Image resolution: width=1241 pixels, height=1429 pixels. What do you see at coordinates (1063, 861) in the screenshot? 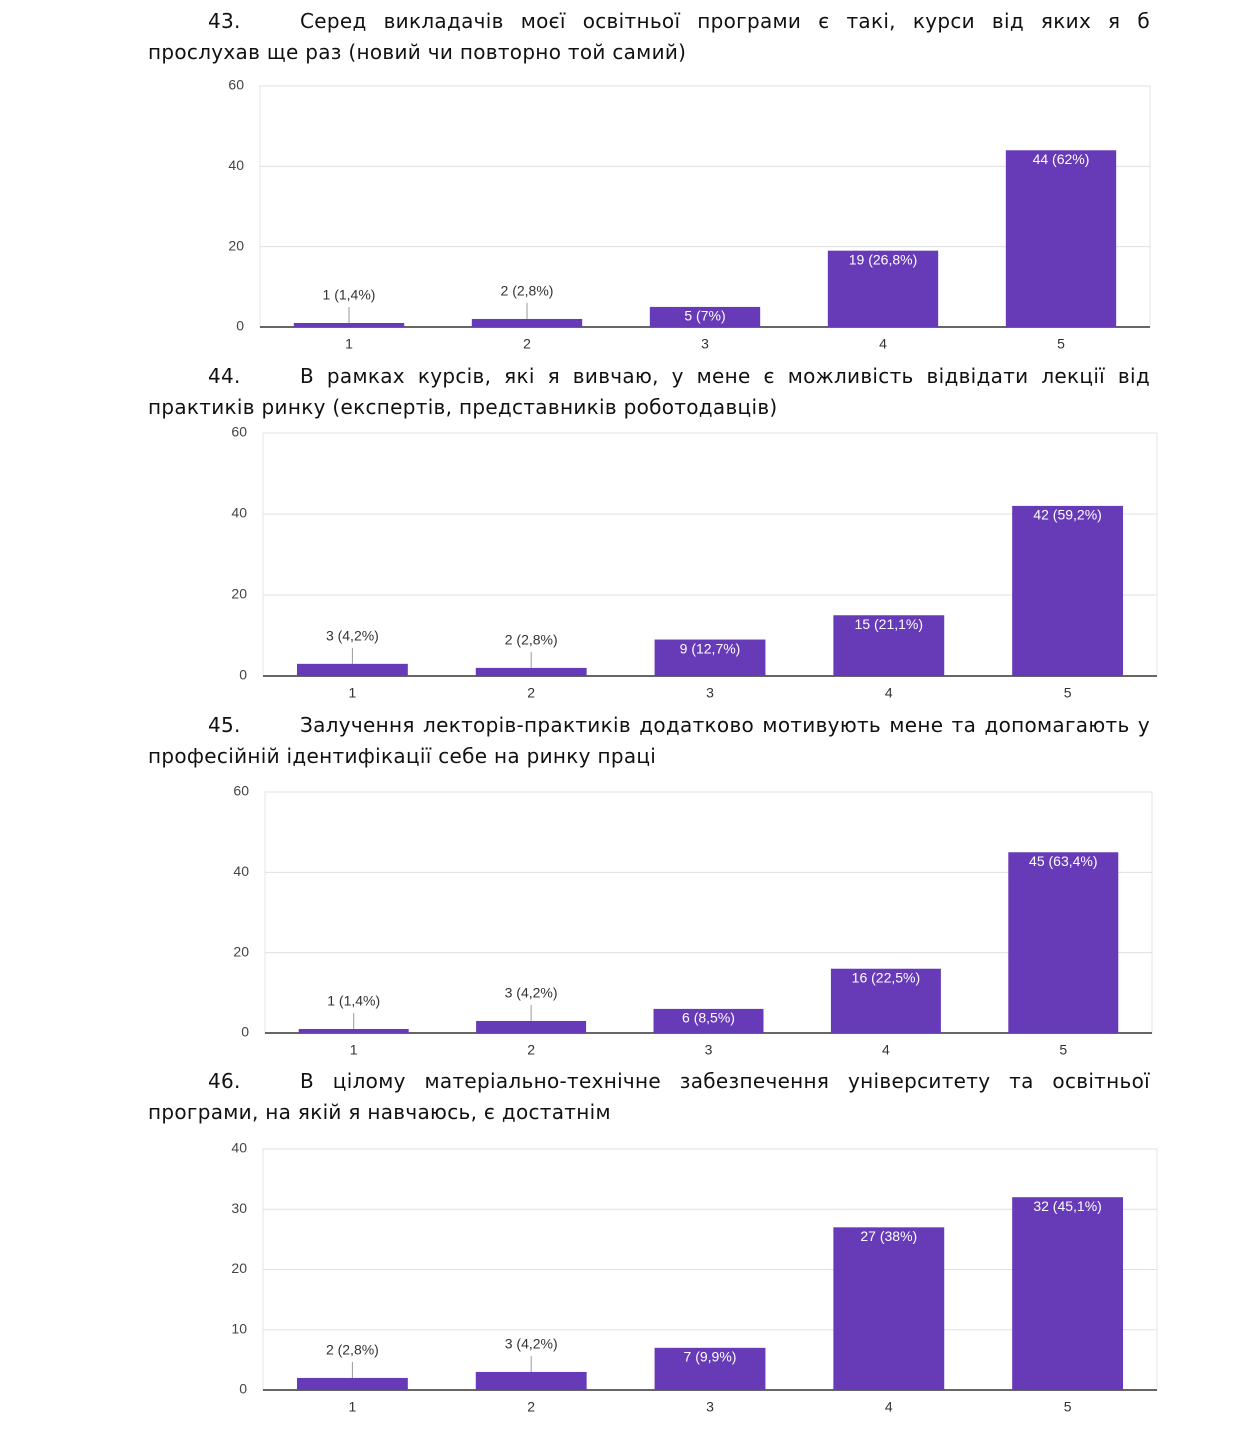
I see `value-label: 45 (63,4%)` at bounding box center [1063, 861].